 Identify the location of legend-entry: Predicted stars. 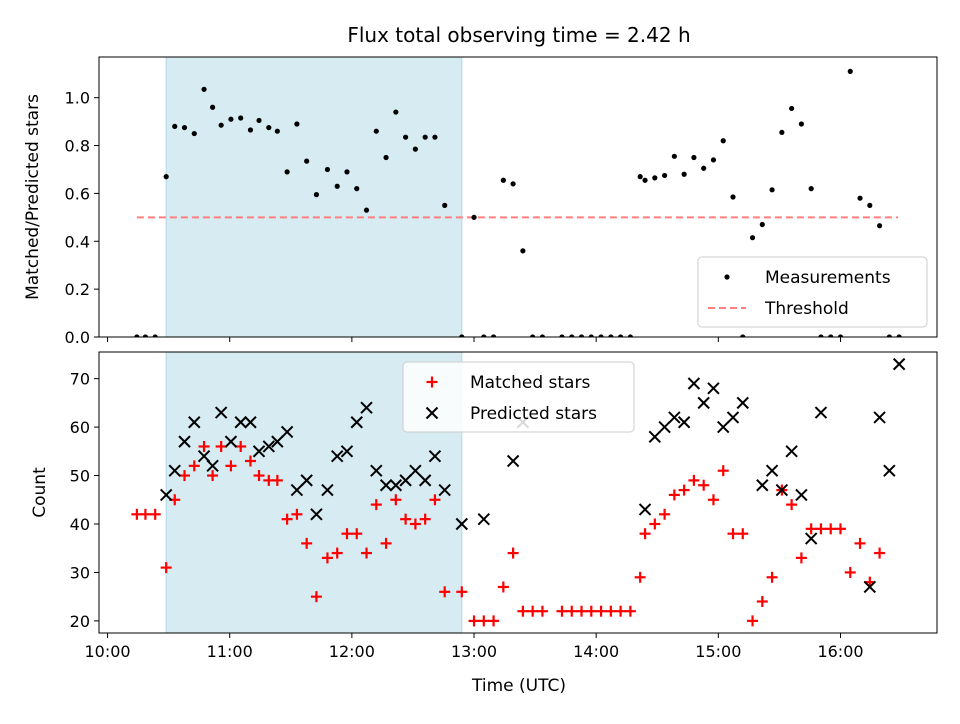
(511, 414).